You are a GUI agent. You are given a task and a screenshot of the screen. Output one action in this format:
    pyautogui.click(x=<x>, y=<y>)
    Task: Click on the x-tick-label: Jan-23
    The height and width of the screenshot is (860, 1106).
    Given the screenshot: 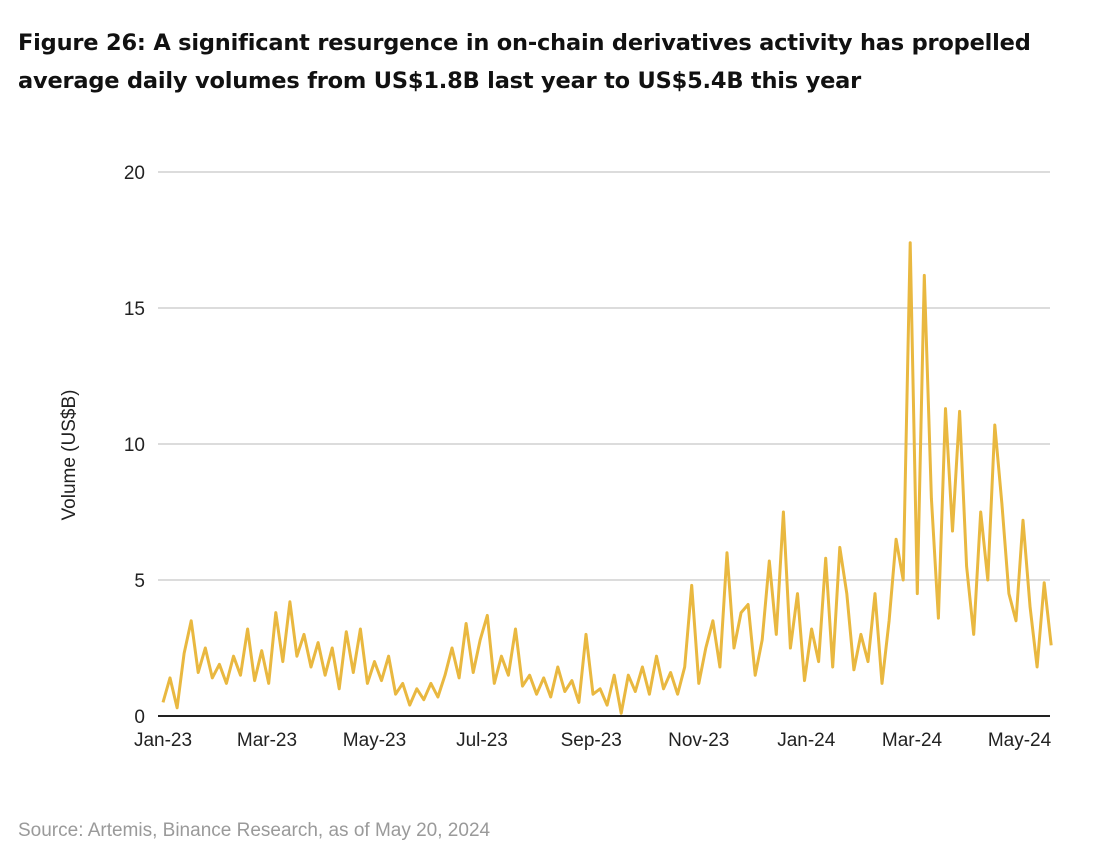 What is the action you would take?
    pyautogui.click(x=163, y=740)
    